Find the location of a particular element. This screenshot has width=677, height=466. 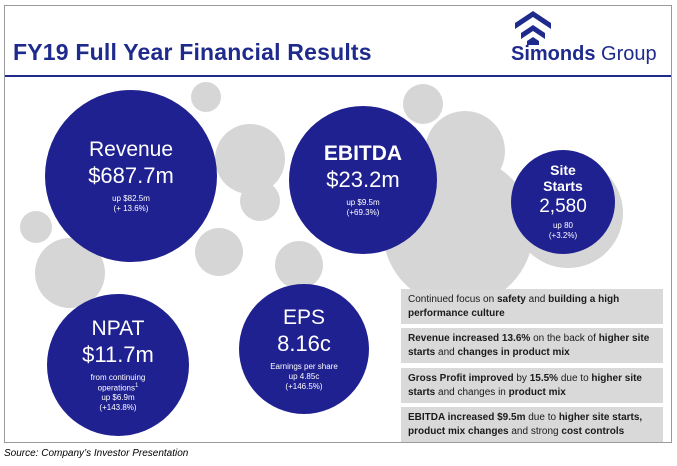

logo-mark-icon is located at coordinates (533, 28).